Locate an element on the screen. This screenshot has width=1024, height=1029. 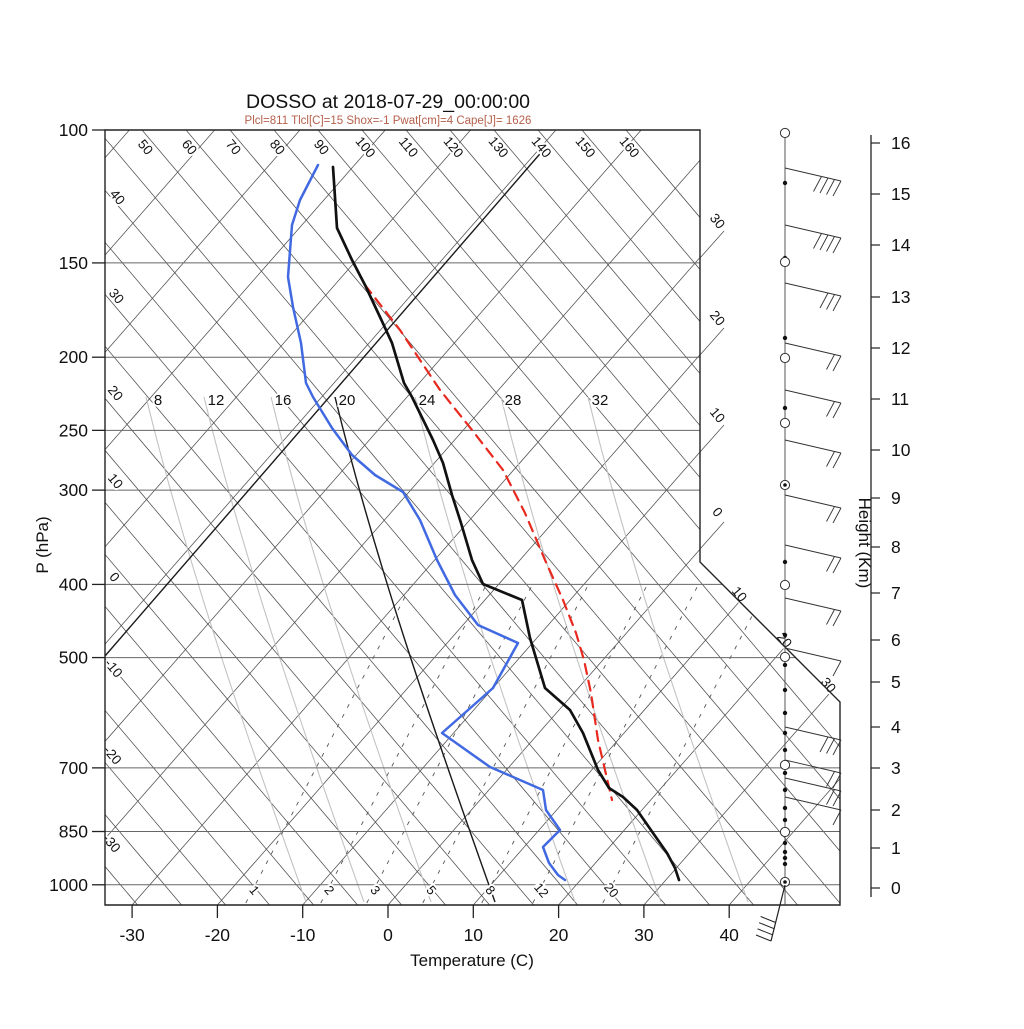
isotherm-label-right: 20 is located at coordinates (784, 640).